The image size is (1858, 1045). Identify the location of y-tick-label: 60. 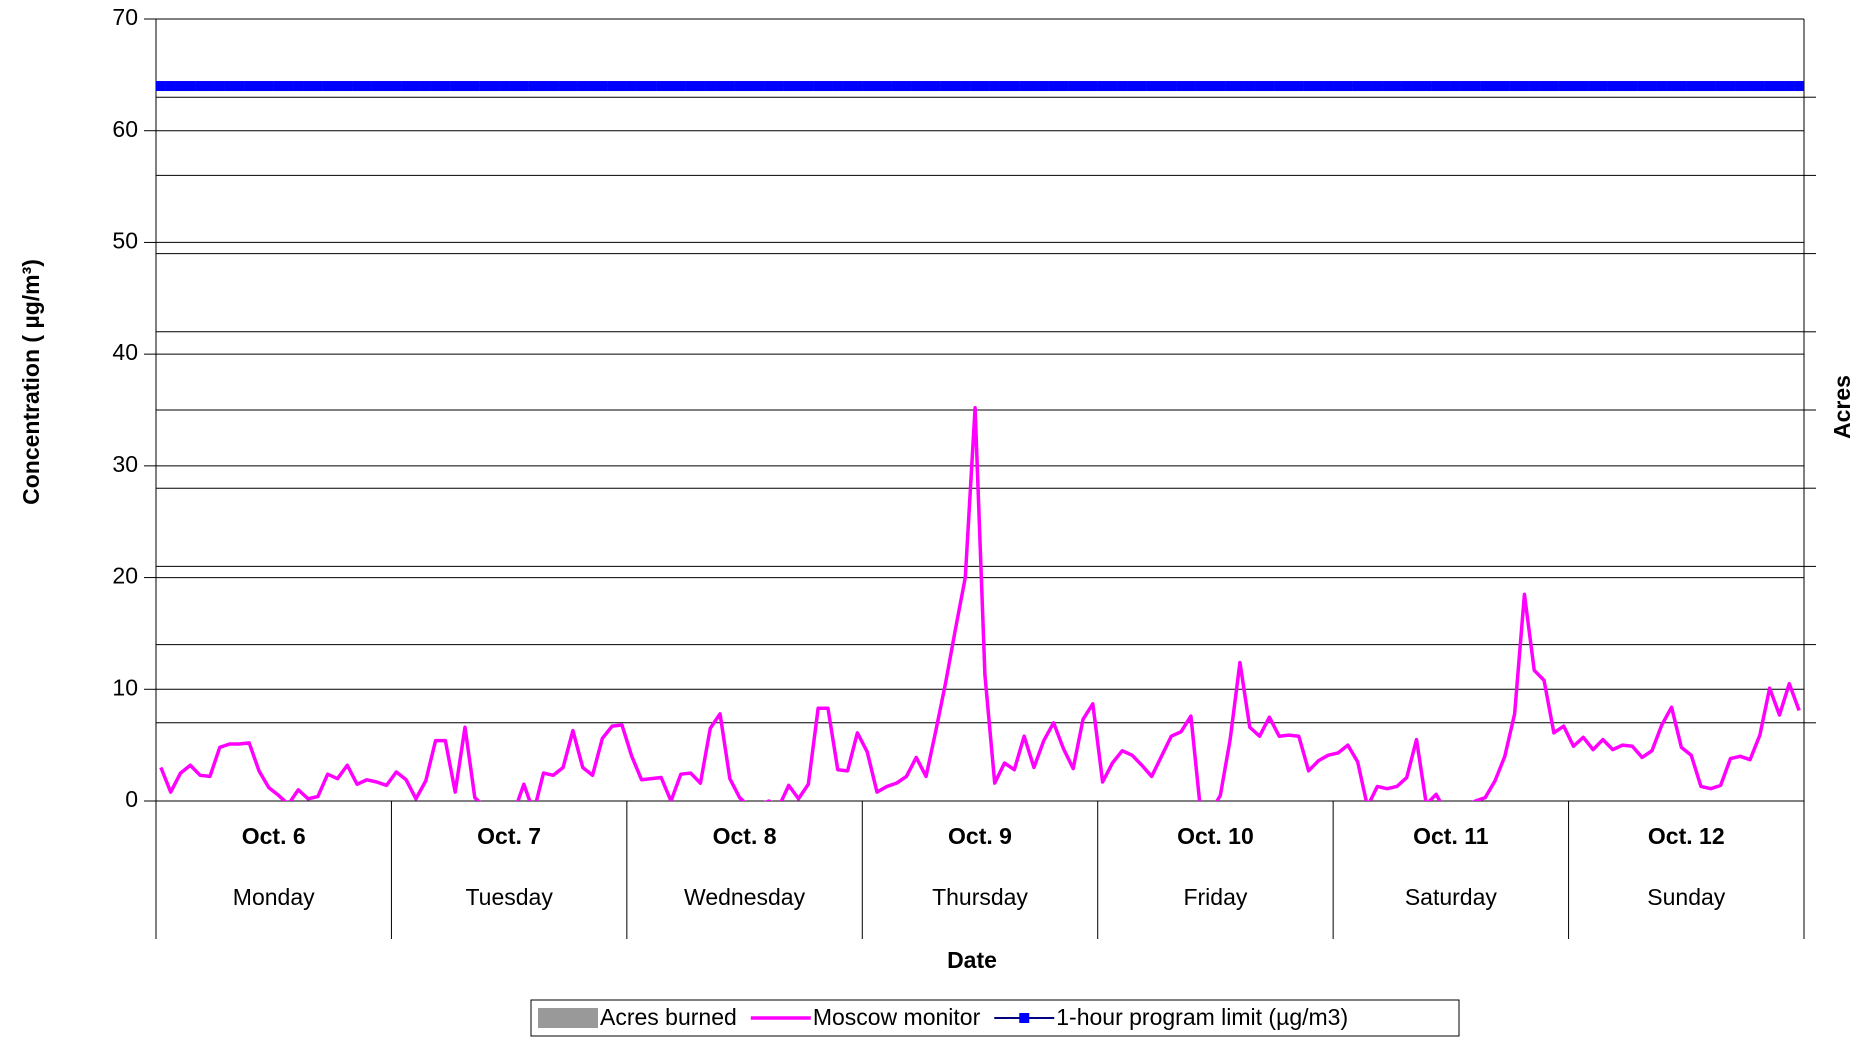
(125, 129).